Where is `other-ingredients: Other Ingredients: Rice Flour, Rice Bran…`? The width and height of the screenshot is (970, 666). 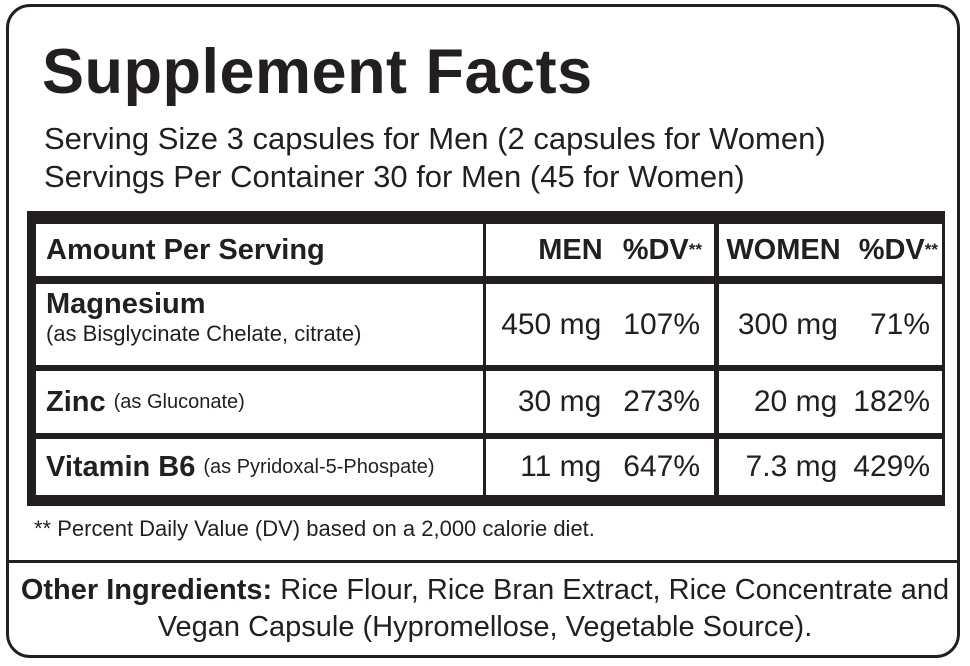
other-ingredients: Other Ingredients: Rice Flour, Rice Bran… is located at coordinates (485, 609).